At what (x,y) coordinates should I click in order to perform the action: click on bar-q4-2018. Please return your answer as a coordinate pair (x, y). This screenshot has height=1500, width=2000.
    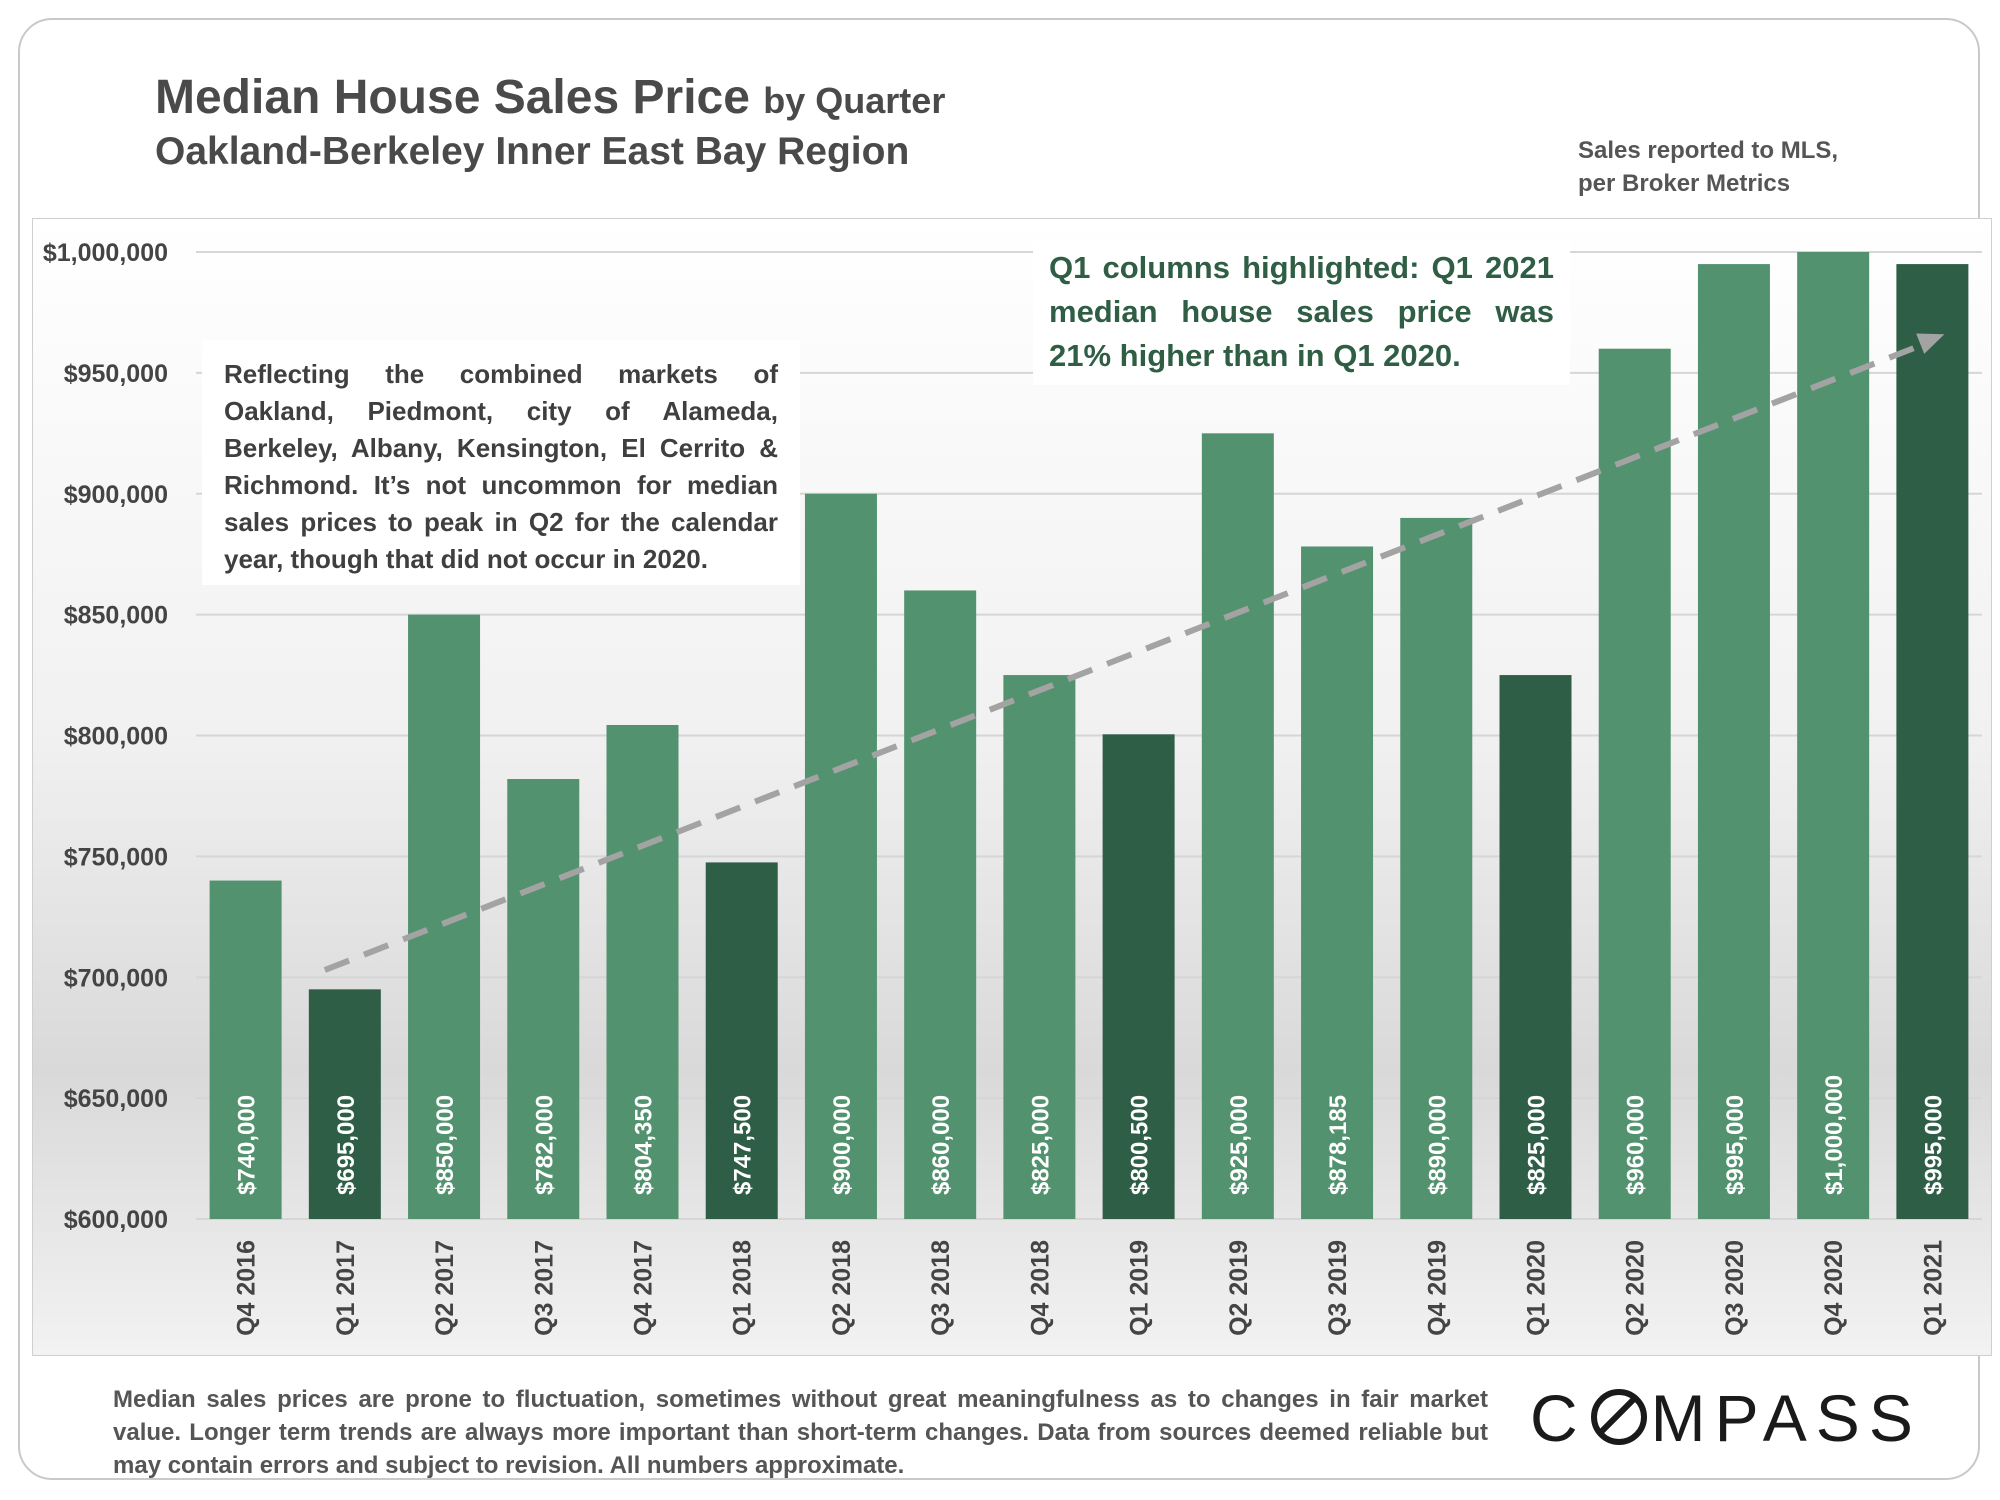
    Looking at the image, I should click on (1039, 947).